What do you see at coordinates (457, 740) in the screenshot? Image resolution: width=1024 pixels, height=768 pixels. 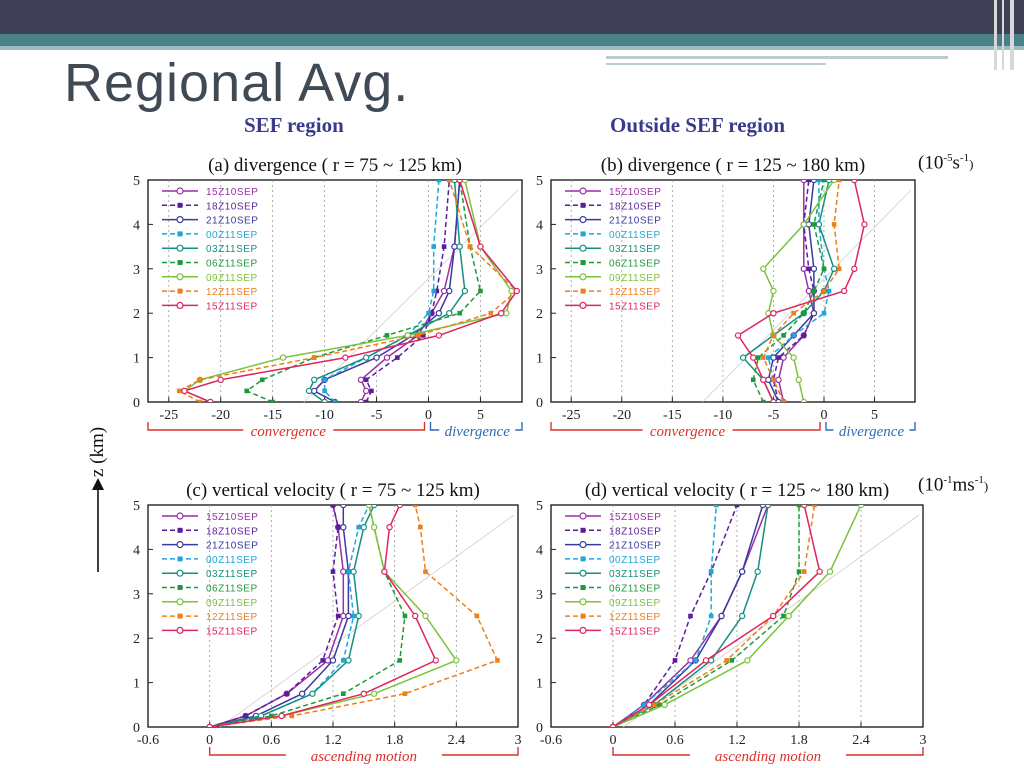 I see `x-tick-label: 2.4` at bounding box center [457, 740].